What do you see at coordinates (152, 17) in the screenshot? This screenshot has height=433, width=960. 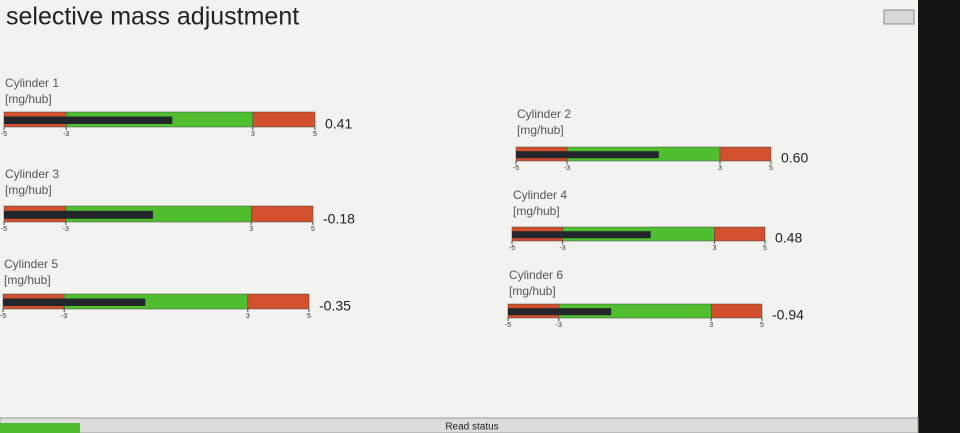 I see `window-title: selective mass adjustment` at bounding box center [152, 17].